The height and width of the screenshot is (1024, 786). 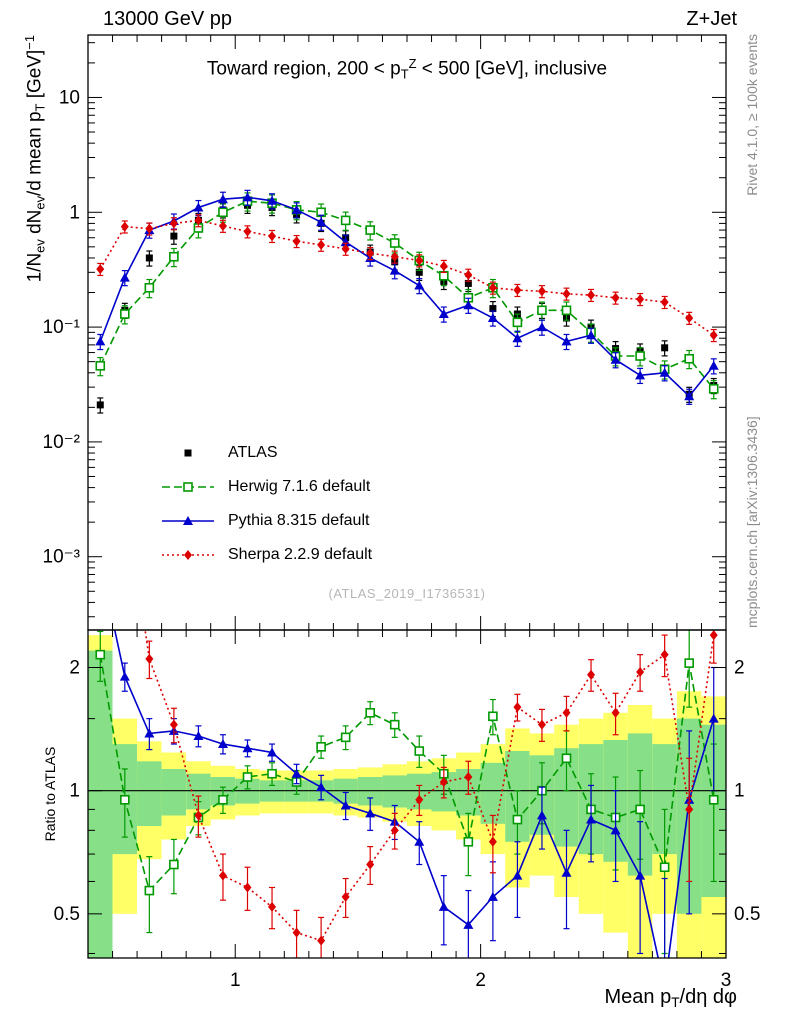 What do you see at coordinates (188, 487) in the screenshot?
I see `herwig-marker-icon` at bounding box center [188, 487].